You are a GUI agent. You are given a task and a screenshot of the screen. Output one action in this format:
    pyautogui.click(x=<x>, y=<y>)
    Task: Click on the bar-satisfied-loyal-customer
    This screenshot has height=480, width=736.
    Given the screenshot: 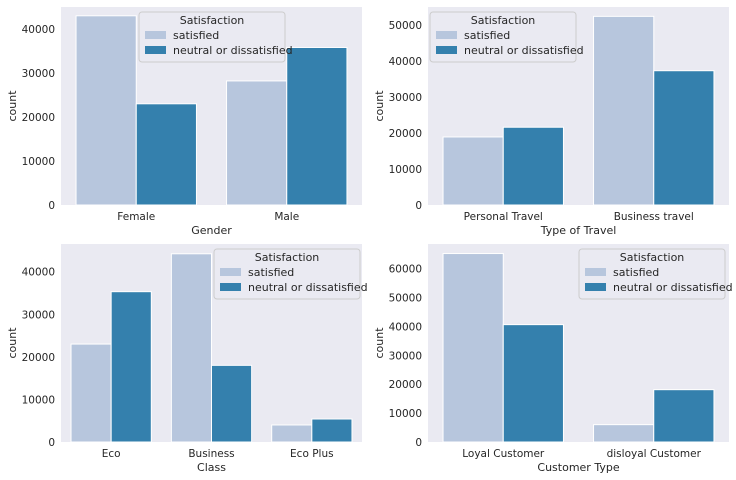 What is the action you would take?
    pyautogui.click(x=473, y=348)
    